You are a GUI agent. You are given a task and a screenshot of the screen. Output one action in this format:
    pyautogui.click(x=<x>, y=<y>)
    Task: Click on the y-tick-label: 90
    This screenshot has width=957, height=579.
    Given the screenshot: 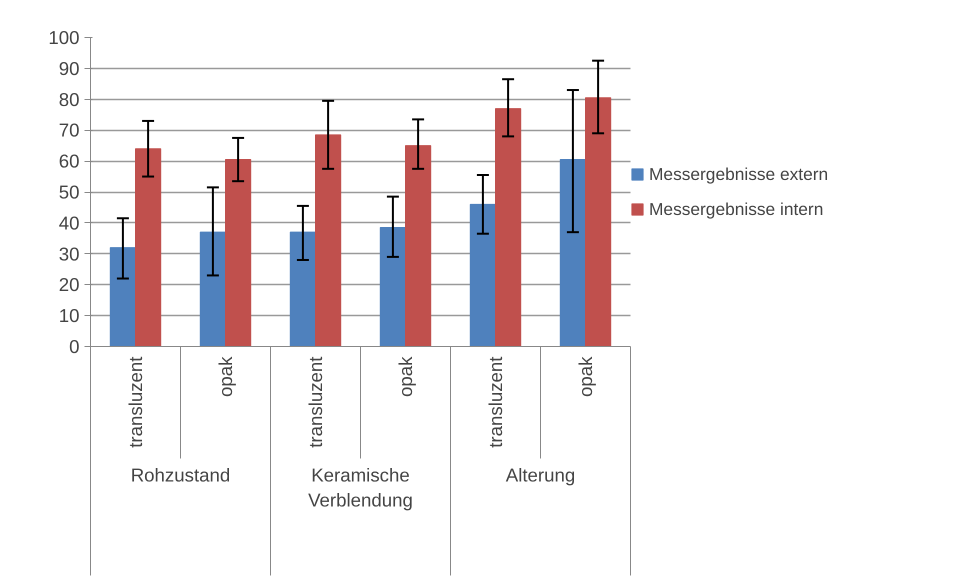 What is the action you would take?
    pyautogui.click(x=69, y=68)
    